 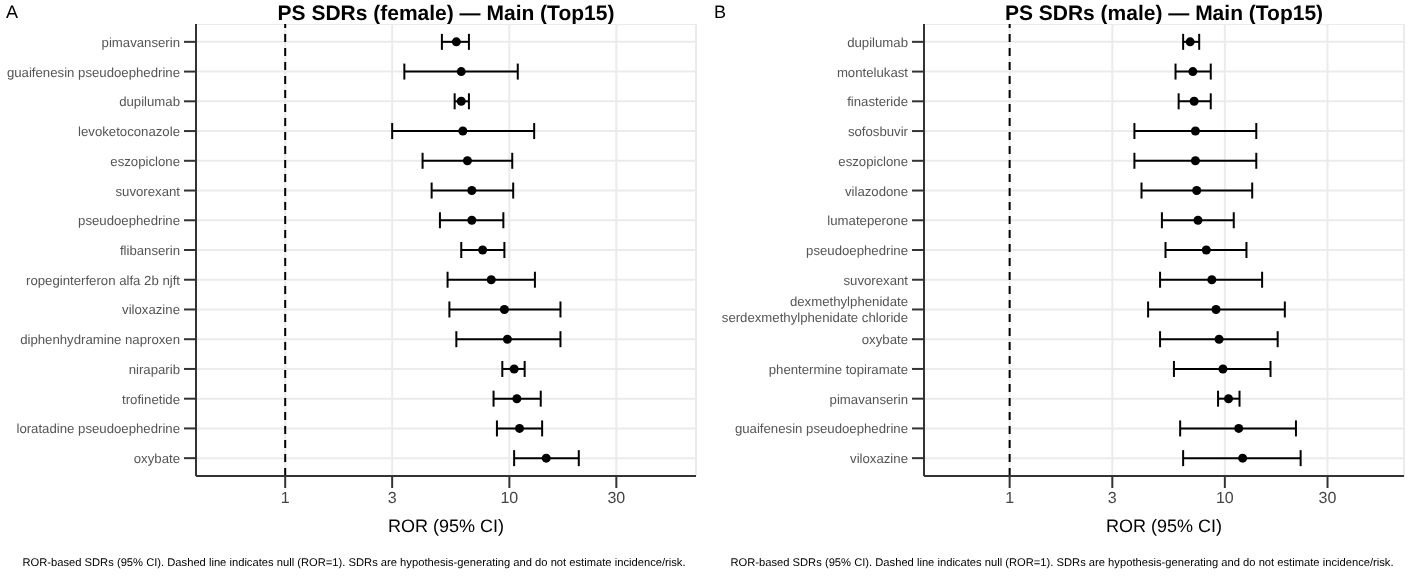 What do you see at coordinates (446, 14) in the screenshot?
I see `chart-title: PS SDRs (female) — Main (Top15)` at bounding box center [446, 14].